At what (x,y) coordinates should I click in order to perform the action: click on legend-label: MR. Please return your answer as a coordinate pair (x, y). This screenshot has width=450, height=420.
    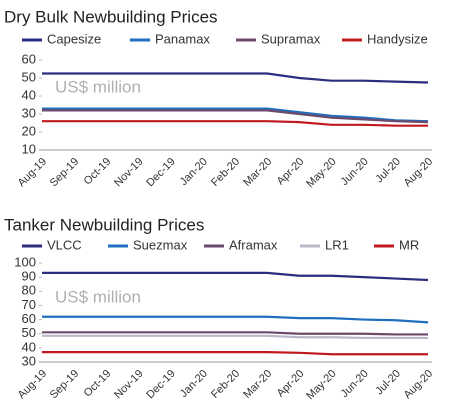
    Looking at the image, I should click on (409, 244).